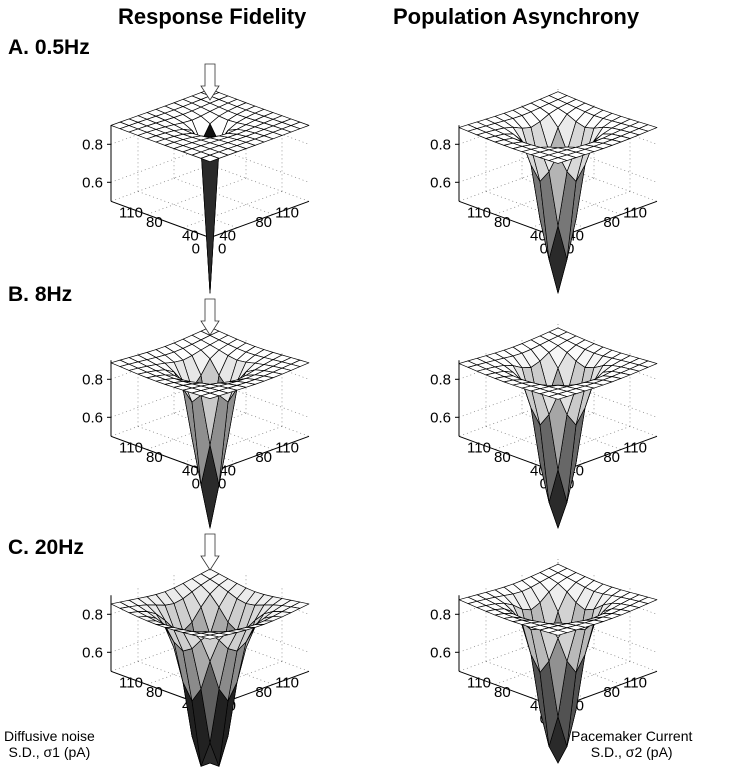  I want to click on sigma1-axis-title-line1: Diffusive noise, so click(49, 736).